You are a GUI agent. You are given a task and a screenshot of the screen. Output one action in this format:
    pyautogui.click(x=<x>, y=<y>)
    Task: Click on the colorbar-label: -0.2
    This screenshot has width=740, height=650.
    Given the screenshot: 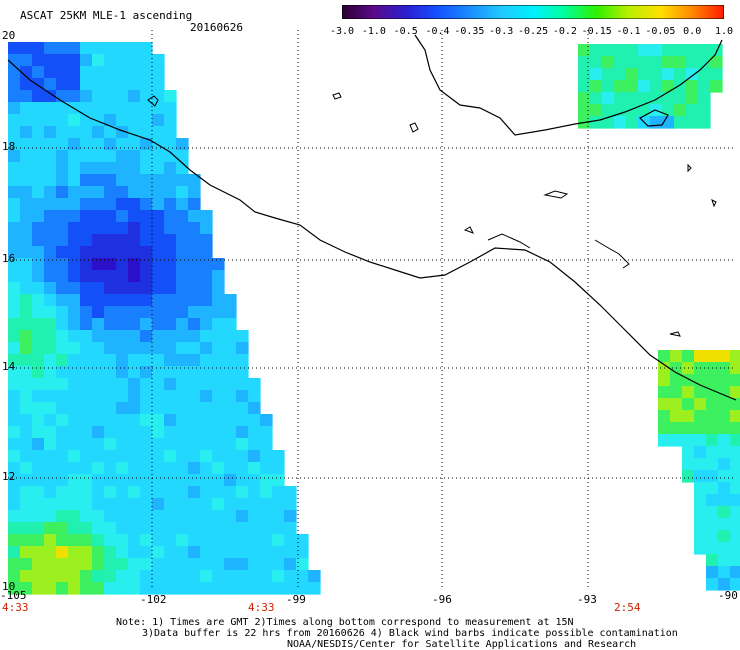 What is the action you would take?
    pyautogui.click(x=564, y=31)
    